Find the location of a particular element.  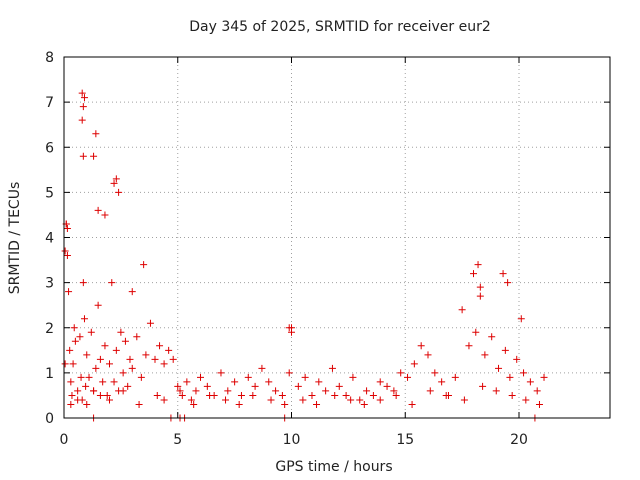

y-tick-label: 2 is located at coordinates (49, 329).